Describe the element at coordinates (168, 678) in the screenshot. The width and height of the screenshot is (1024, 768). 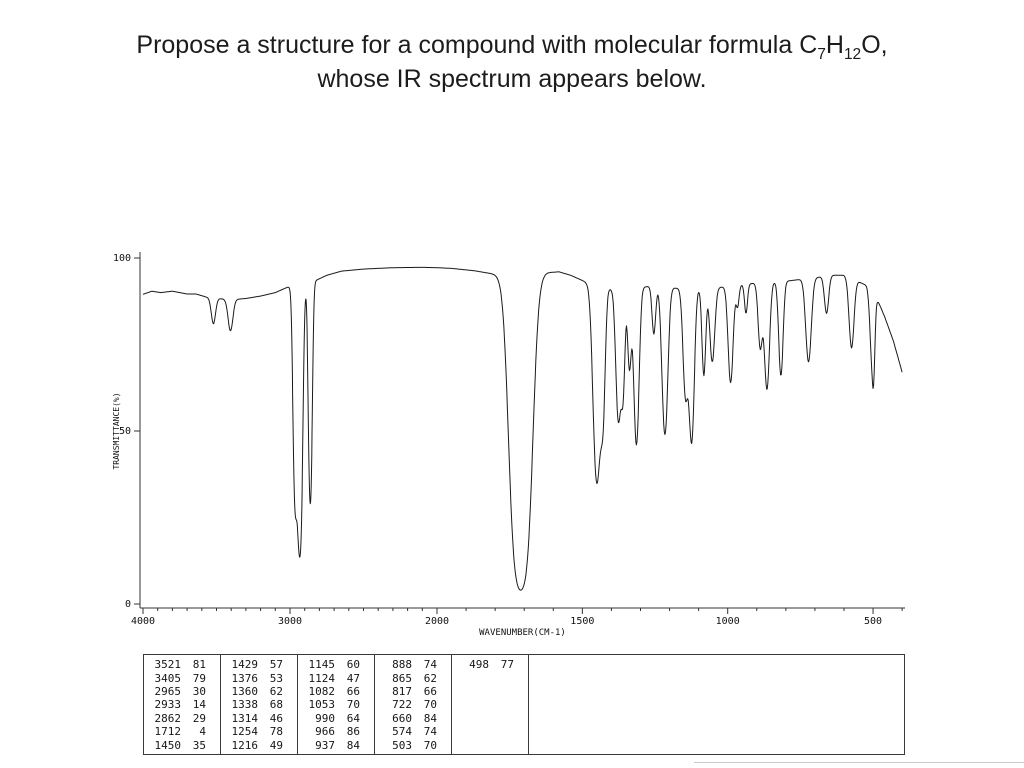
I see `peak-wavenumber: 3405` at that location.